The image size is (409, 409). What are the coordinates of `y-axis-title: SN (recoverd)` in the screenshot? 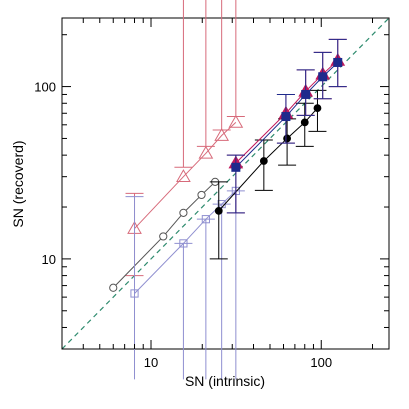 It's located at (18, 183).